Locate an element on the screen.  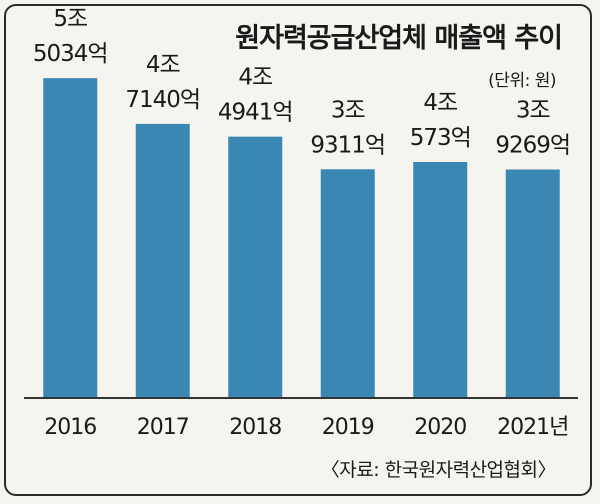
data-label-jo-4: 4조 is located at coordinates (440, 103).